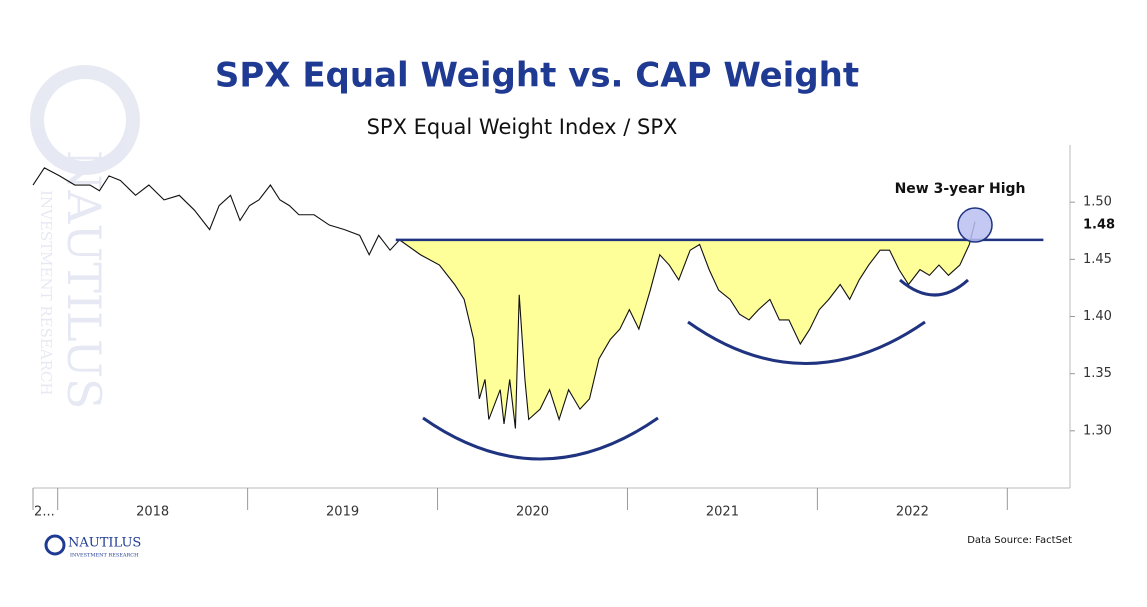 The image size is (1147, 607). What do you see at coordinates (532, 512) in the screenshot?
I see `x-tick-label: 2020` at bounding box center [532, 512].